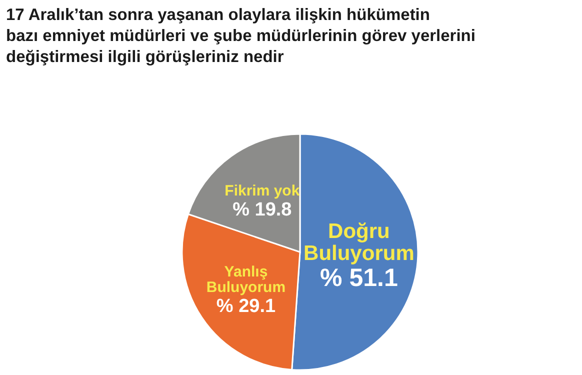  Describe the element at coordinates (262, 191) in the screenshot. I see `slice-label: Fikrim yok` at that location.